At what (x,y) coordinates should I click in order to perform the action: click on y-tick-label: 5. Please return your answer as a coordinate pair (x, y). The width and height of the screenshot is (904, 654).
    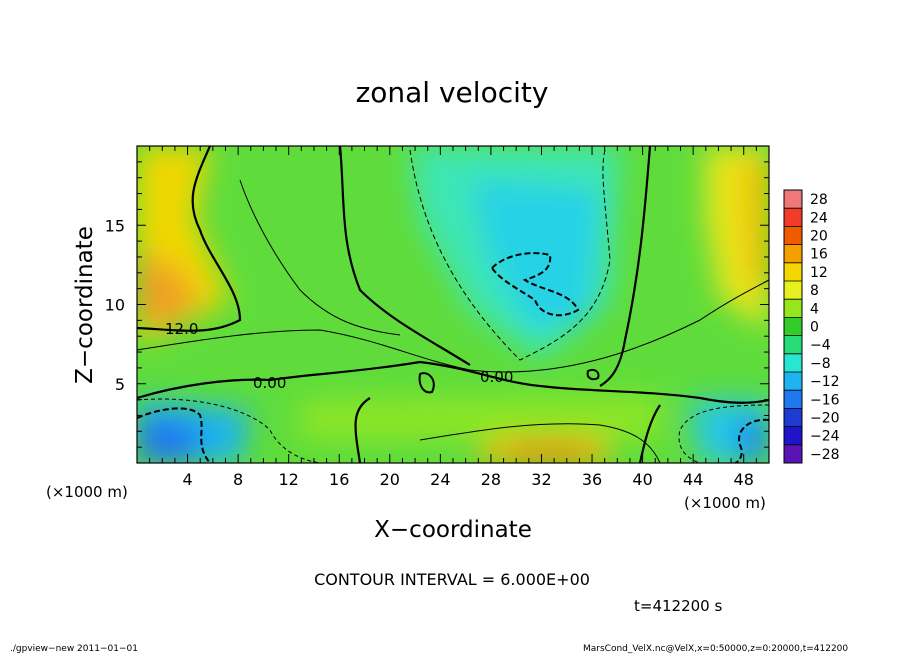
    Looking at the image, I should click on (120, 384).